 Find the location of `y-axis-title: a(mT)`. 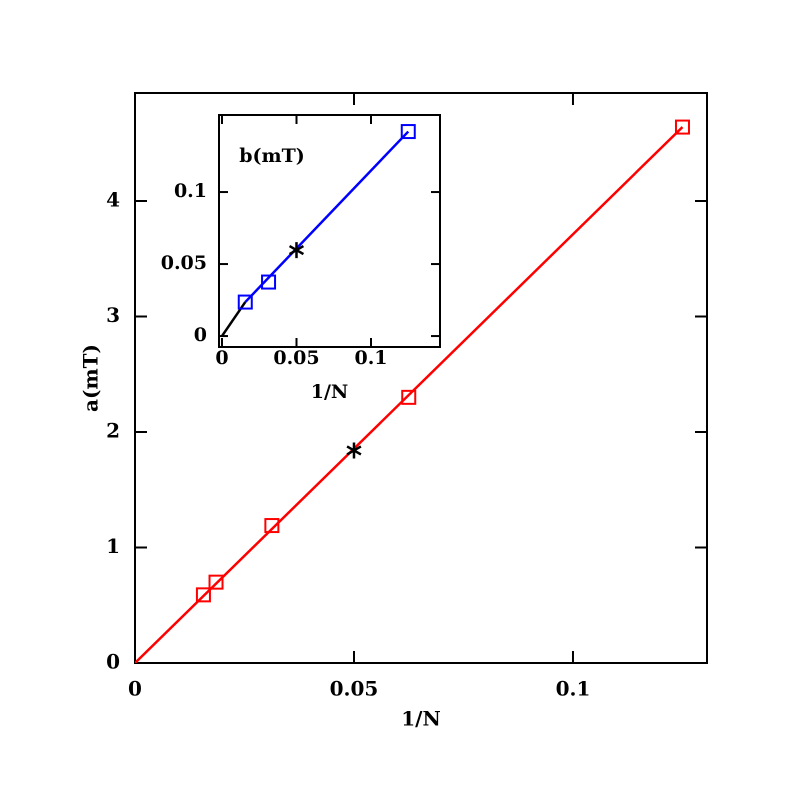

y-axis-title: a(mT) is located at coordinates (91, 378).